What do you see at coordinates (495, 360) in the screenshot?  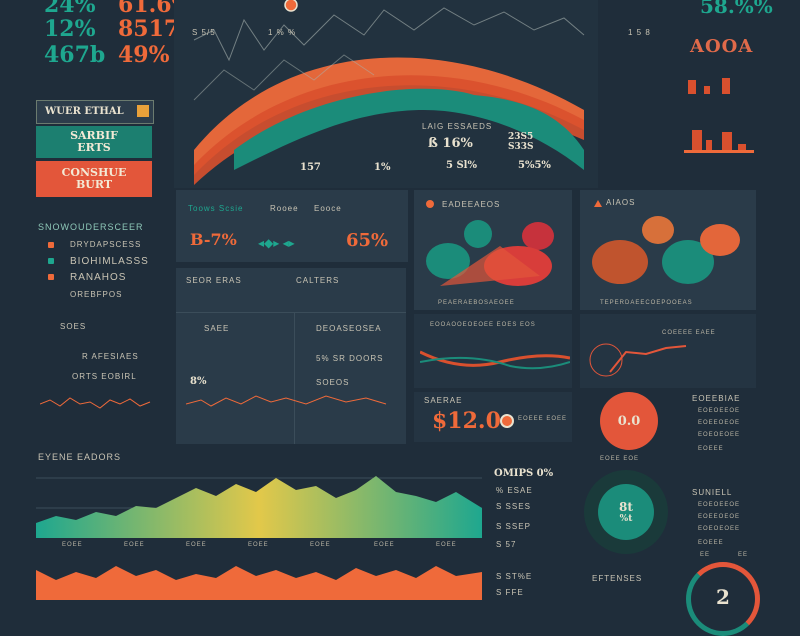 I see `line-chart` at bounding box center [495, 360].